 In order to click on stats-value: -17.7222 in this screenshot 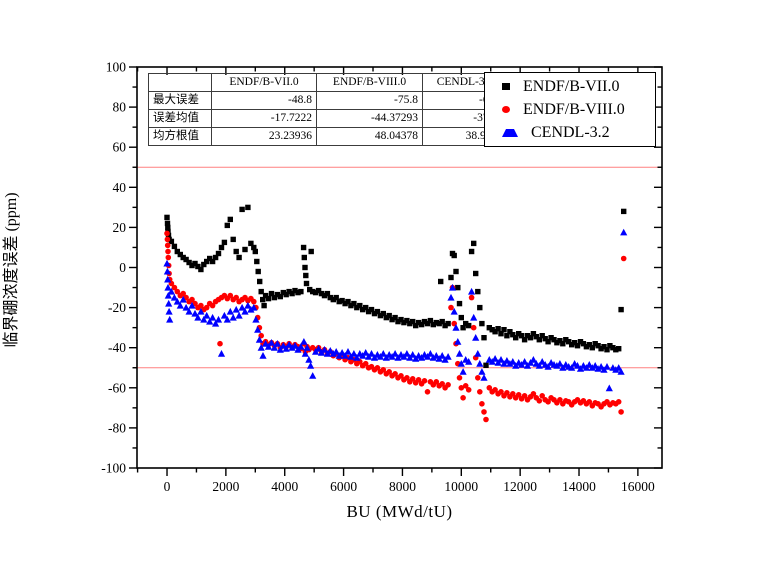, I will do `click(264, 118)`.